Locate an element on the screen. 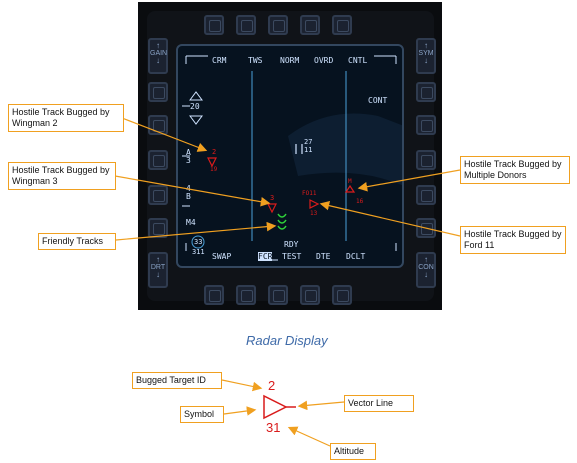 The image size is (577, 463). friendly-tracks-icon is located at coordinates (282, 221).